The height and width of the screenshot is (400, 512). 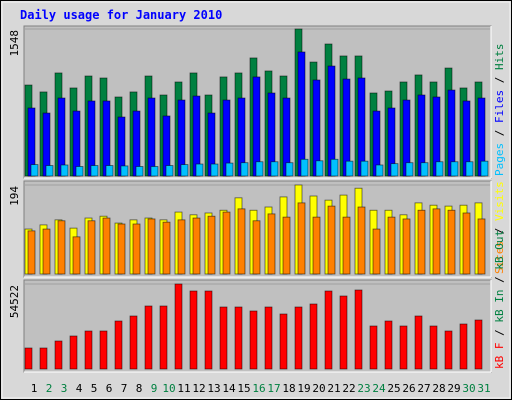 I want to click on y-tick-label: 54522, so click(x=14, y=301).